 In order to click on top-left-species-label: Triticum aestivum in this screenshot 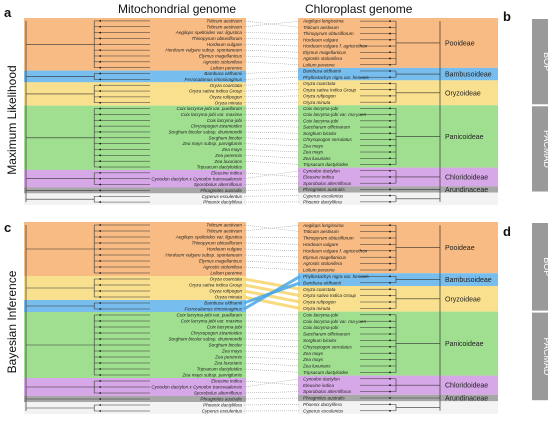, I will do `click(224, 26)`.